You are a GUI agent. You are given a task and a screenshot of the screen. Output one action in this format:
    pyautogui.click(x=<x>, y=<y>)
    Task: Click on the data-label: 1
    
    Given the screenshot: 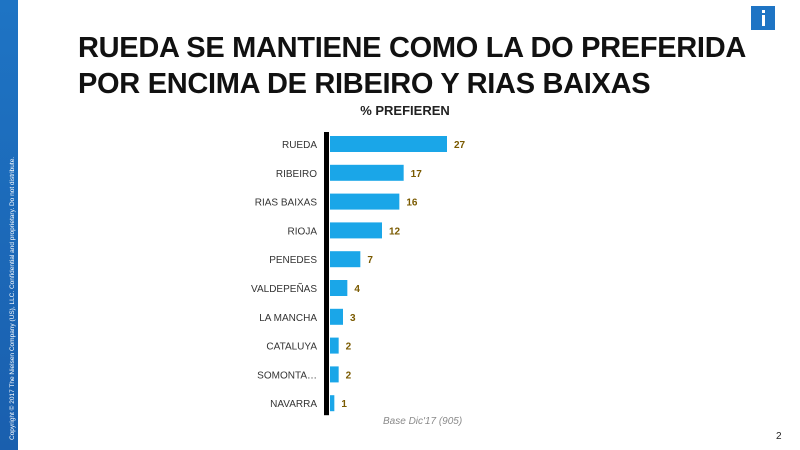 What is the action you would take?
    pyautogui.click(x=344, y=404)
    